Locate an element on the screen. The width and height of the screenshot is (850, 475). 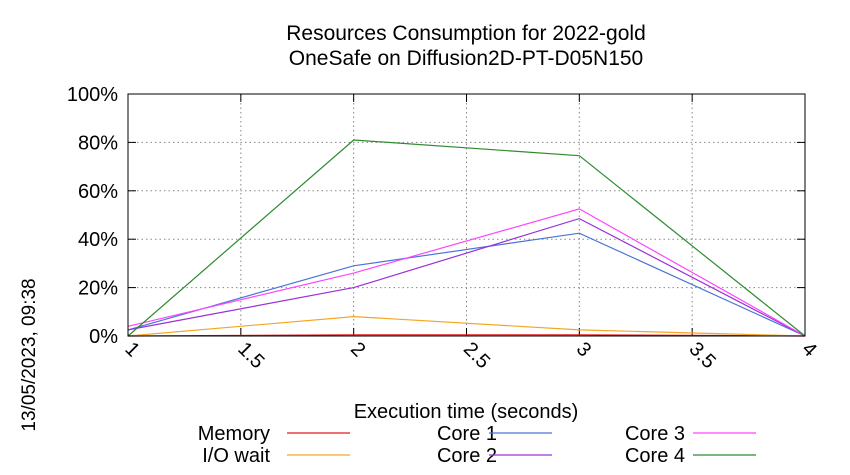
timestamp-label: 13/05/2023, 09:38 is located at coordinates (29, 354).